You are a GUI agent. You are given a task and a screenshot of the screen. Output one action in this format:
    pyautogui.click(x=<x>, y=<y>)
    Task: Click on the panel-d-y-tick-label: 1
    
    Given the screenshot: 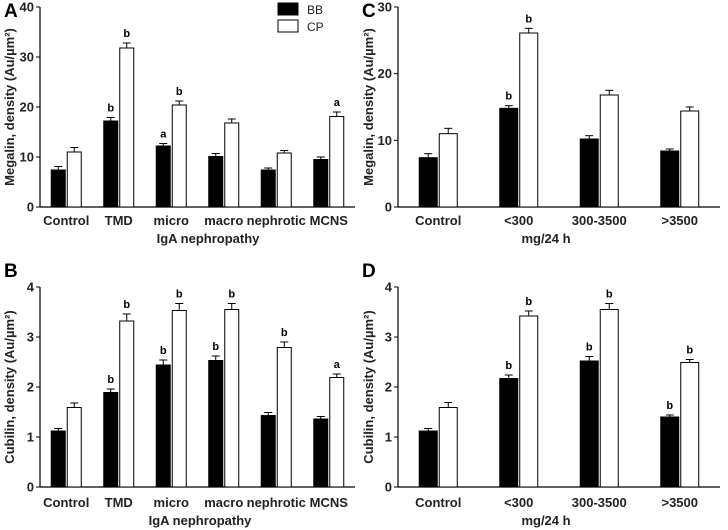 What is the action you would take?
    pyautogui.click(x=388, y=437)
    